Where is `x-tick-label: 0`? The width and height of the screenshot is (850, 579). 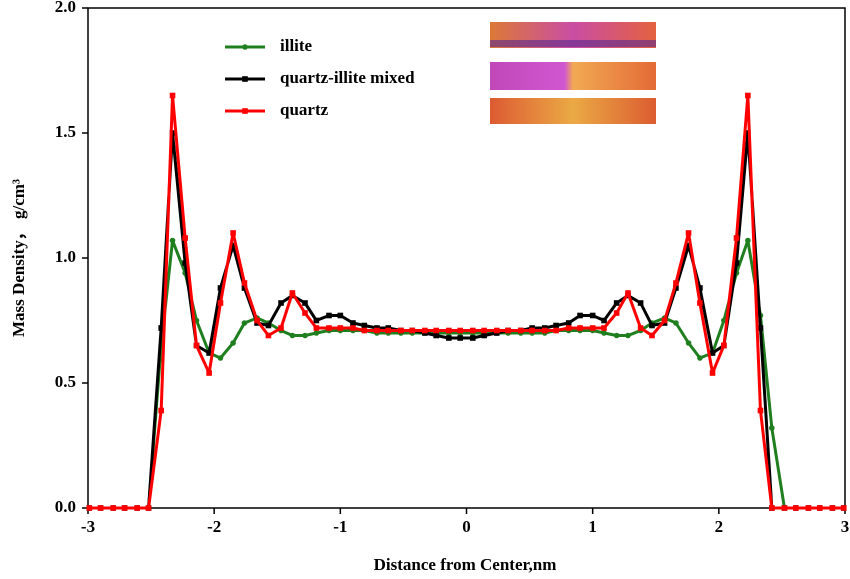
x-tick-label: 0 is located at coordinates (466, 526).